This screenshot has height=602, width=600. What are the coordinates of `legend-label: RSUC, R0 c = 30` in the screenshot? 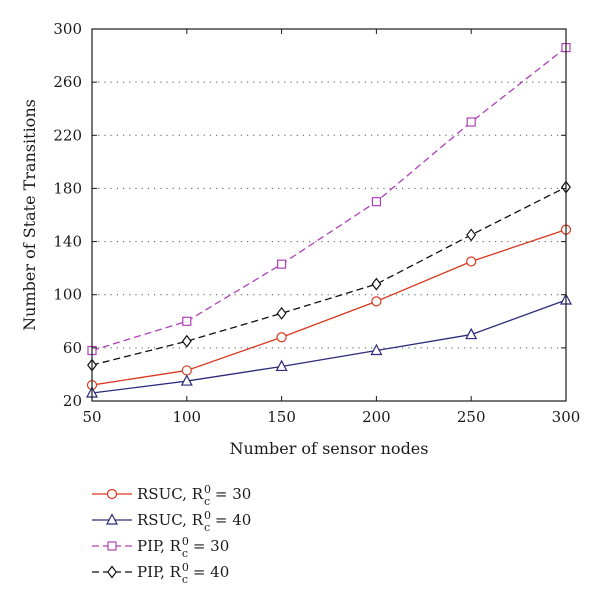 It's located at (194, 495).